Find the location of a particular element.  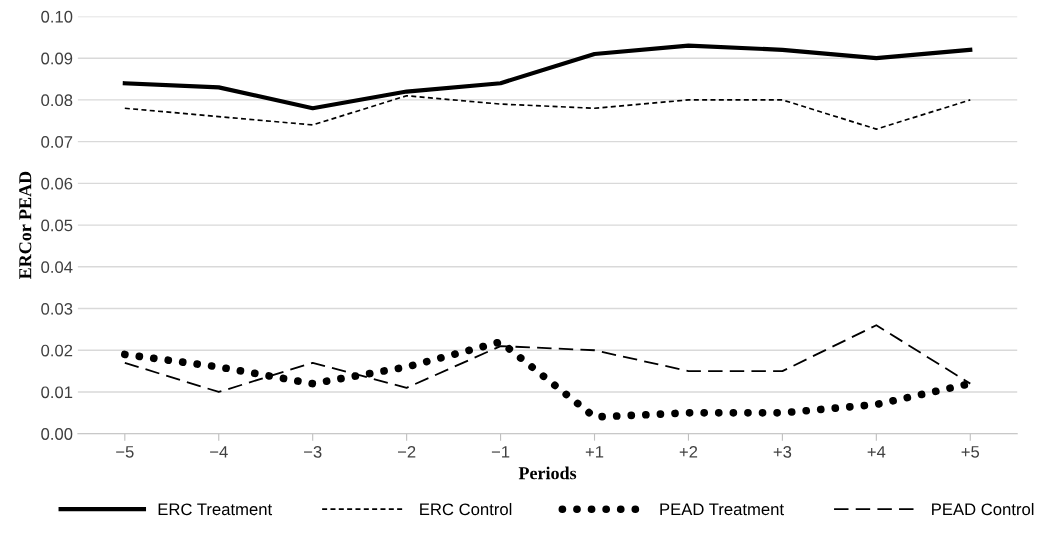

x-tick-label: −5 is located at coordinates (125, 452).